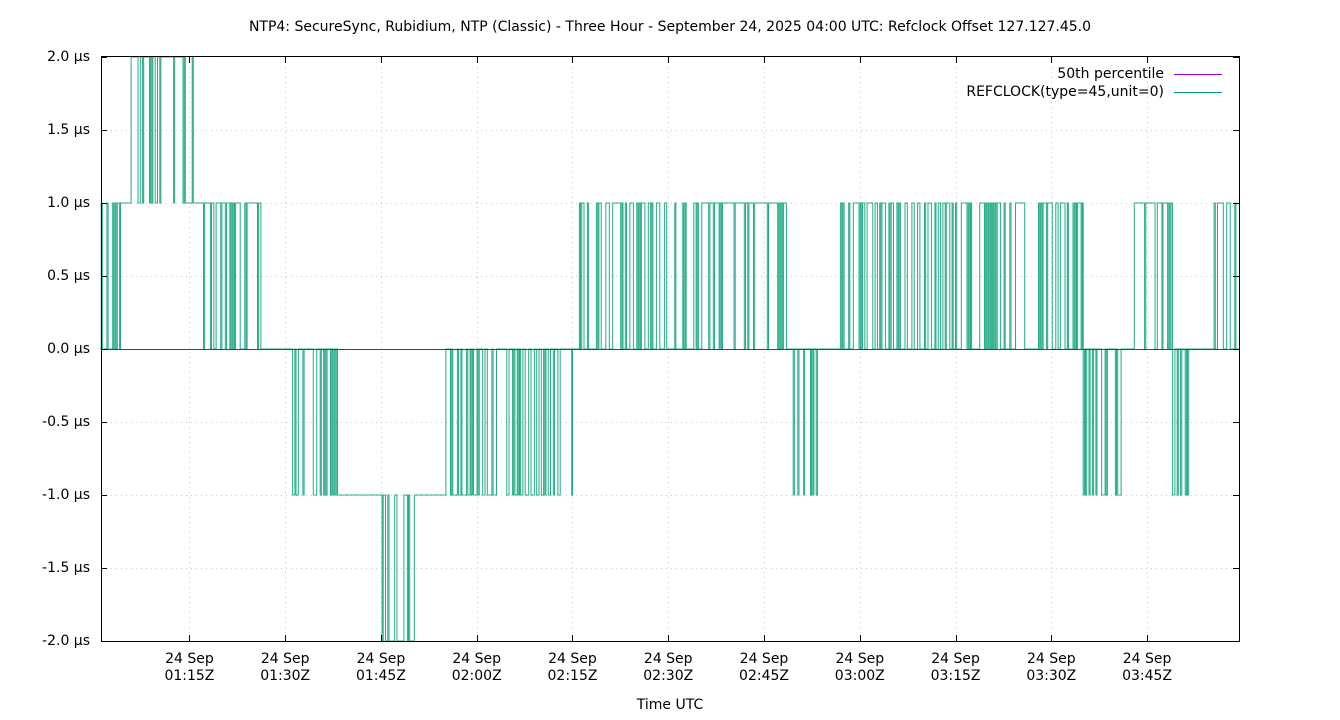 The width and height of the screenshot is (1340, 720). What do you see at coordinates (1198, 74) in the screenshot?
I see `legend-swatch-median` at bounding box center [1198, 74].